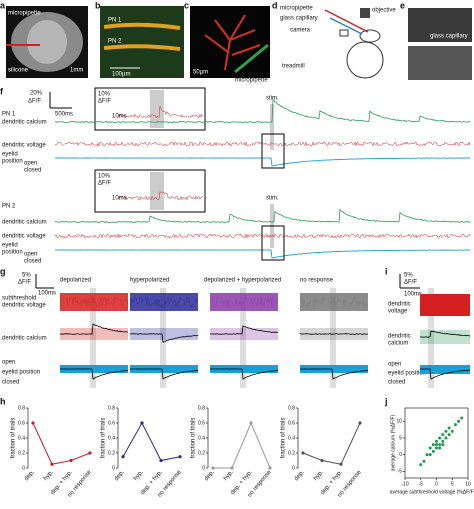 Image resolution: width=474 pixels, height=509 pixels. I want to click on x-axis-label: average subthreshold voltage (%ΔF/F), so click(432, 492).